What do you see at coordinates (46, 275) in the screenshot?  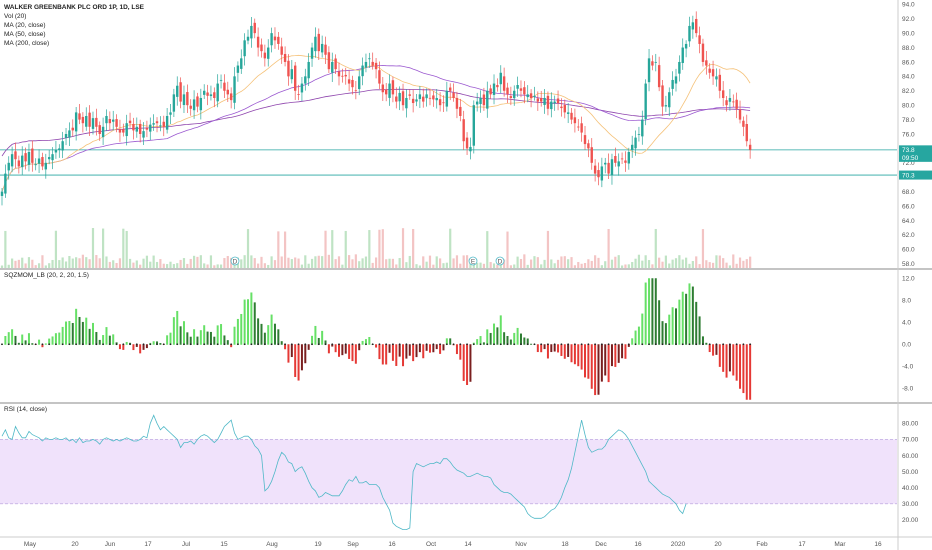 I see `legend-sqz: SQZMOM_LB (20, 2, 20, 1.5)` at bounding box center [46, 275].